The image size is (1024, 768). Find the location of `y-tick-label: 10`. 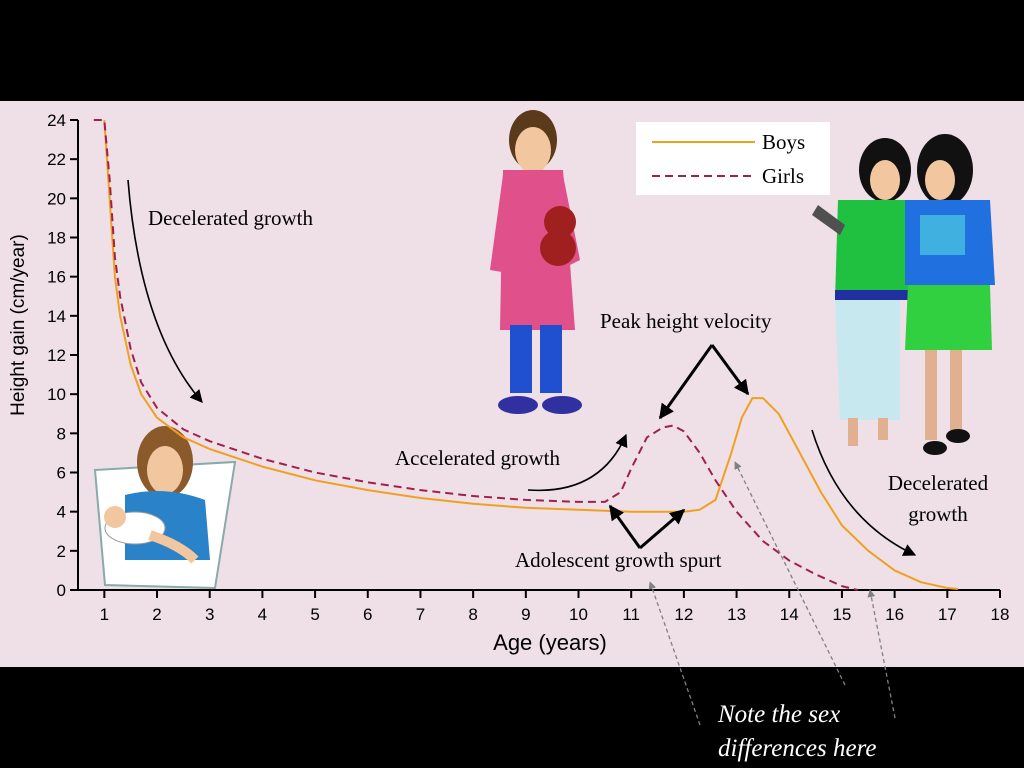

y-tick-label: 10 is located at coordinates (56, 394).